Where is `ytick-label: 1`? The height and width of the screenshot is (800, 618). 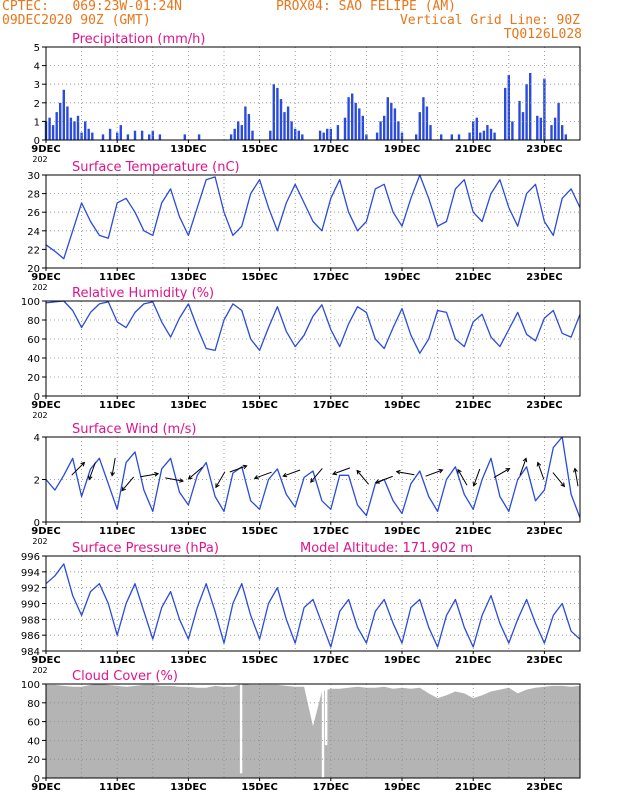 ytick-label: 1 is located at coordinates (37, 122).